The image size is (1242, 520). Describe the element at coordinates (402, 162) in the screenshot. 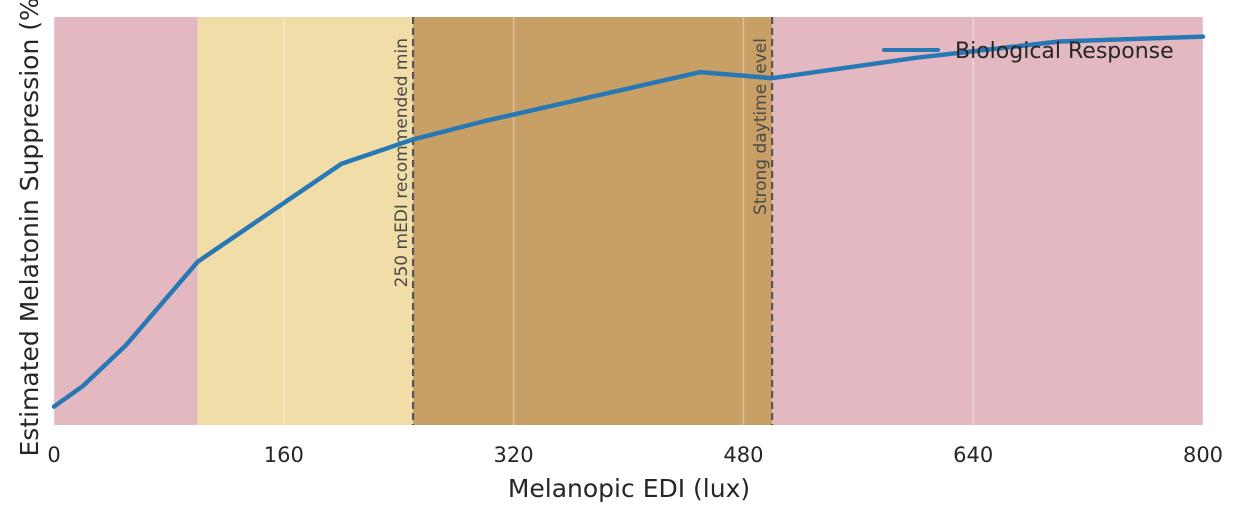

I see `reference-line-label-0: 250 mEDI recommended min` at that location.